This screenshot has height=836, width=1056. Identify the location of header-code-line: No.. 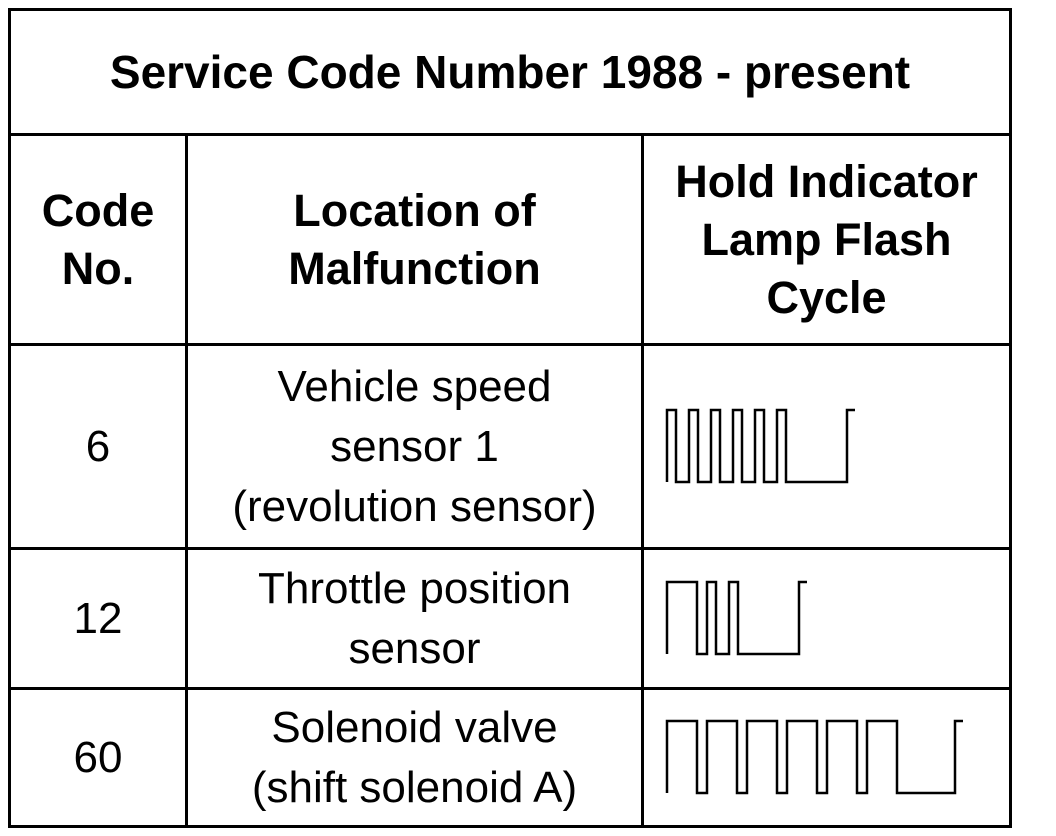
(98, 268).